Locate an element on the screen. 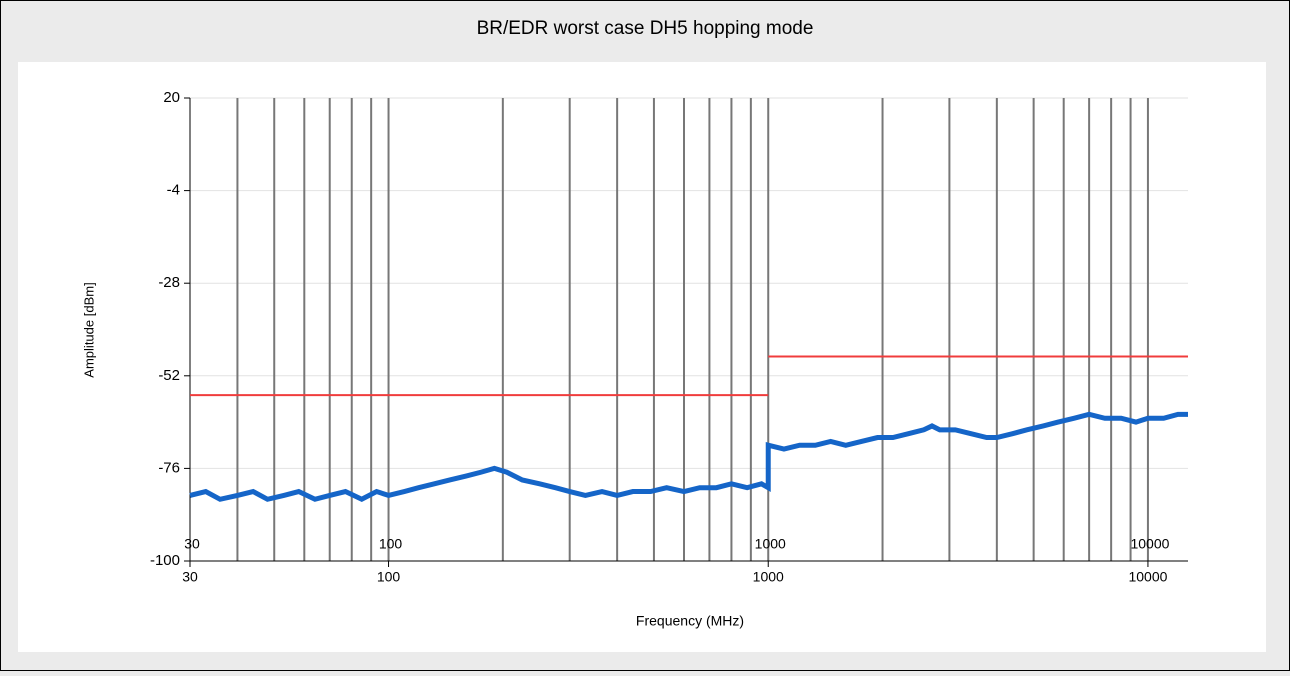 This screenshot has width=1290, height=676. y-tick-label: 20 is located at coordinates (171, 97).